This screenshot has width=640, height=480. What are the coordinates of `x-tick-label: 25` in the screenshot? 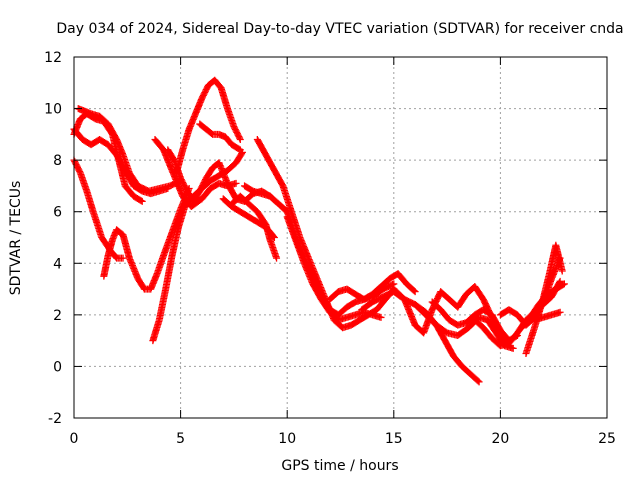 It's located at (607, 439).